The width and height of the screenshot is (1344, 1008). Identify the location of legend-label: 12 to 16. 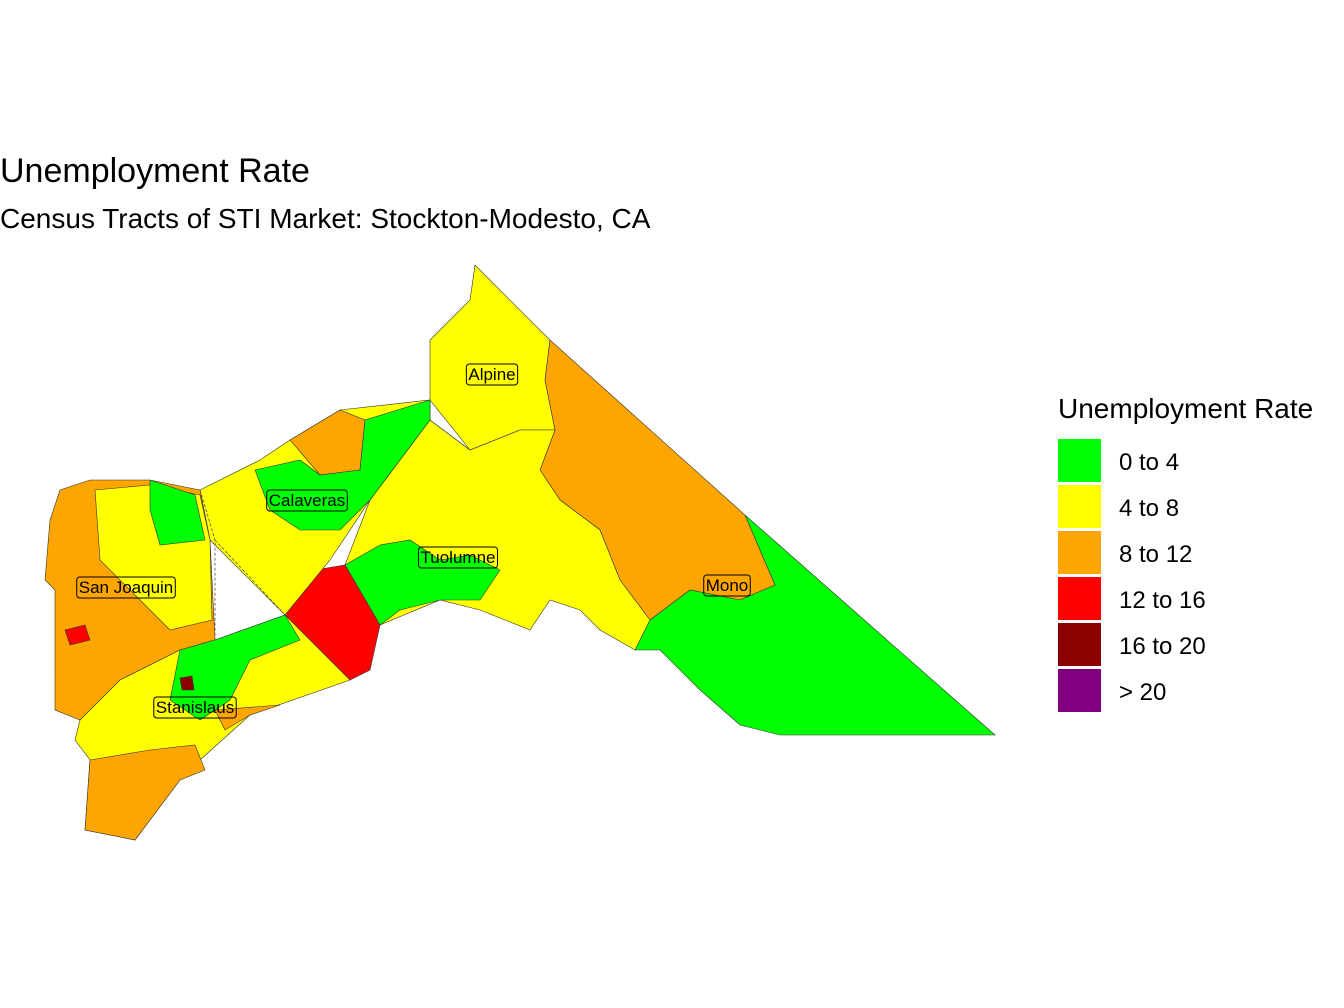
(1162, 600).